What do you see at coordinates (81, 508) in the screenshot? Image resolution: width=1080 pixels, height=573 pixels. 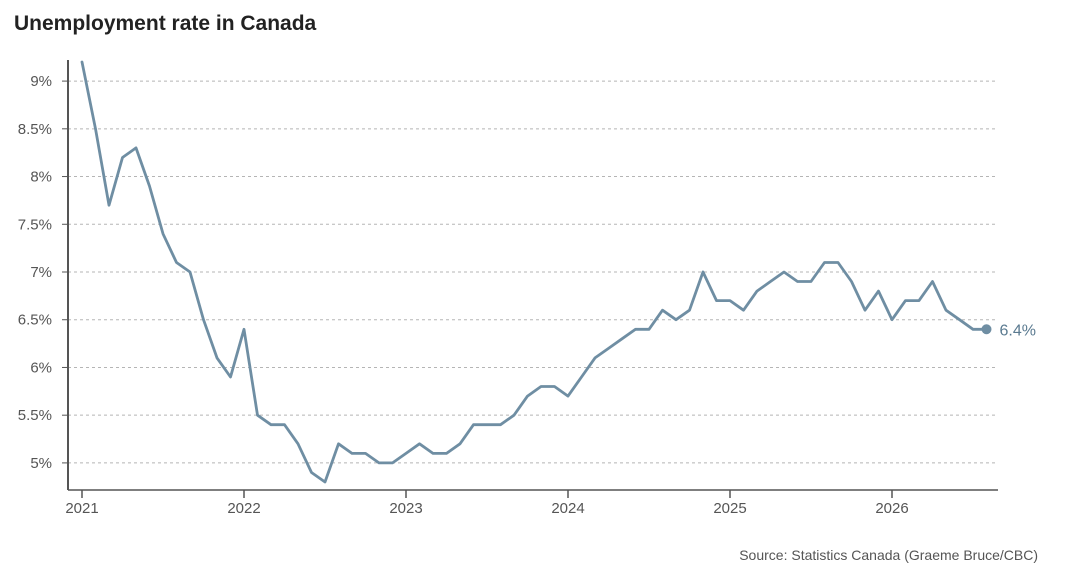 I see `x-tick-label: 2021` at bounding box center [81, 508].